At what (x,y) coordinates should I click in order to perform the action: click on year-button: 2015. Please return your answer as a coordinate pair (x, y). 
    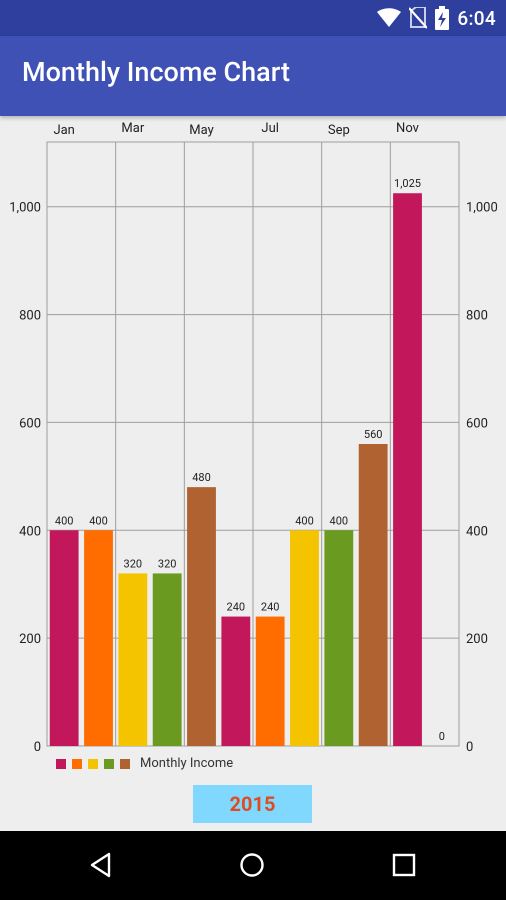
    Looking at the image, I should click on (252, 804).